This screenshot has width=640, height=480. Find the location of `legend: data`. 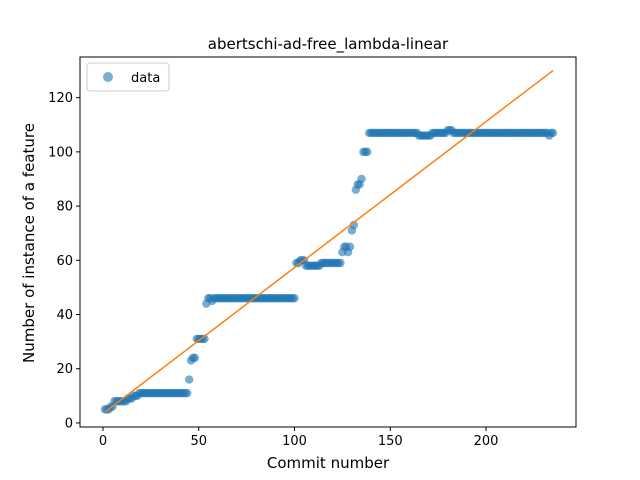

legend: data is located at coordinates (128, 77).